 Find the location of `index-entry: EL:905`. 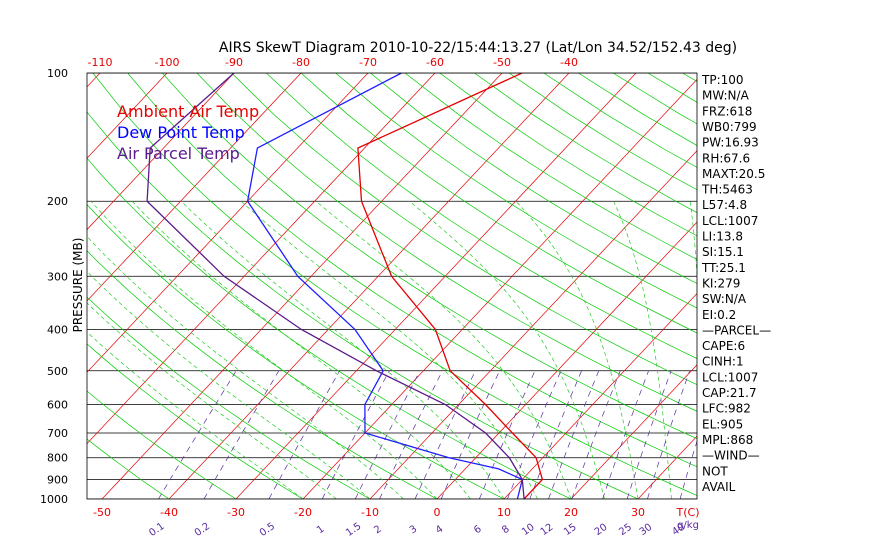

index-entry: EL:905 is located at coordinates (722, 424).